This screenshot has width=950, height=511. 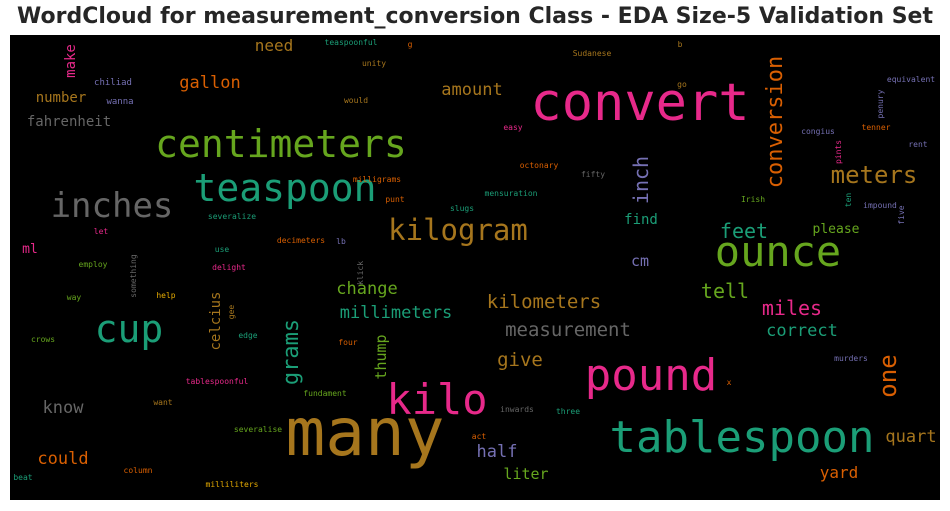 What do you see at coordinates (133, 276) in the screenshot?
I see `word-something: something` at bounding box center [133, 276].